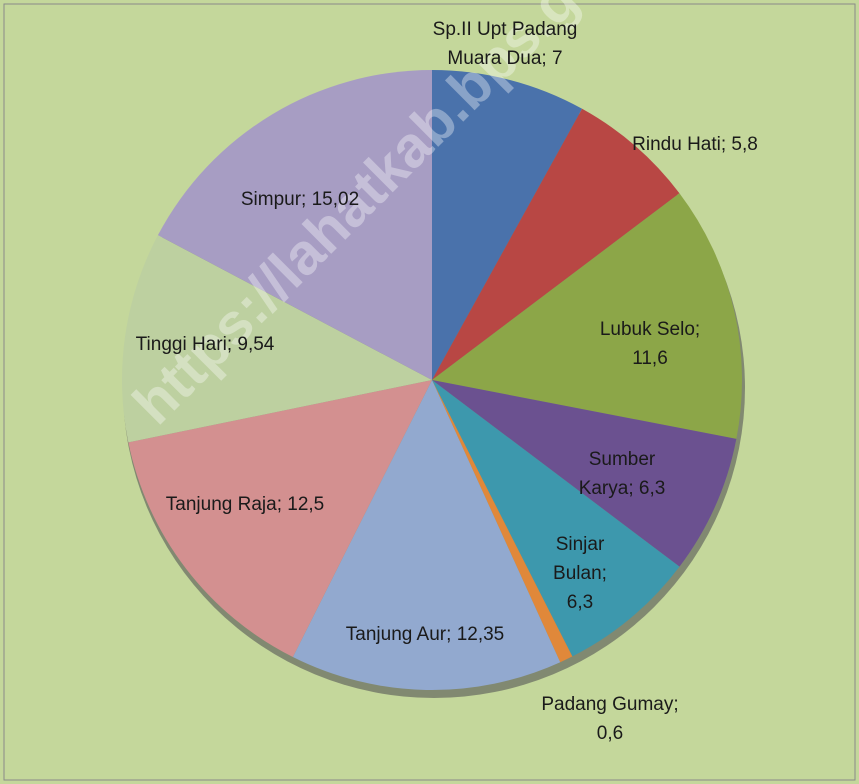 The height and width of the screenshot is (784, 859). Describe the element at coordinates (610, 733) in the screenshot. I see `slice-value: 0,6` at that location.